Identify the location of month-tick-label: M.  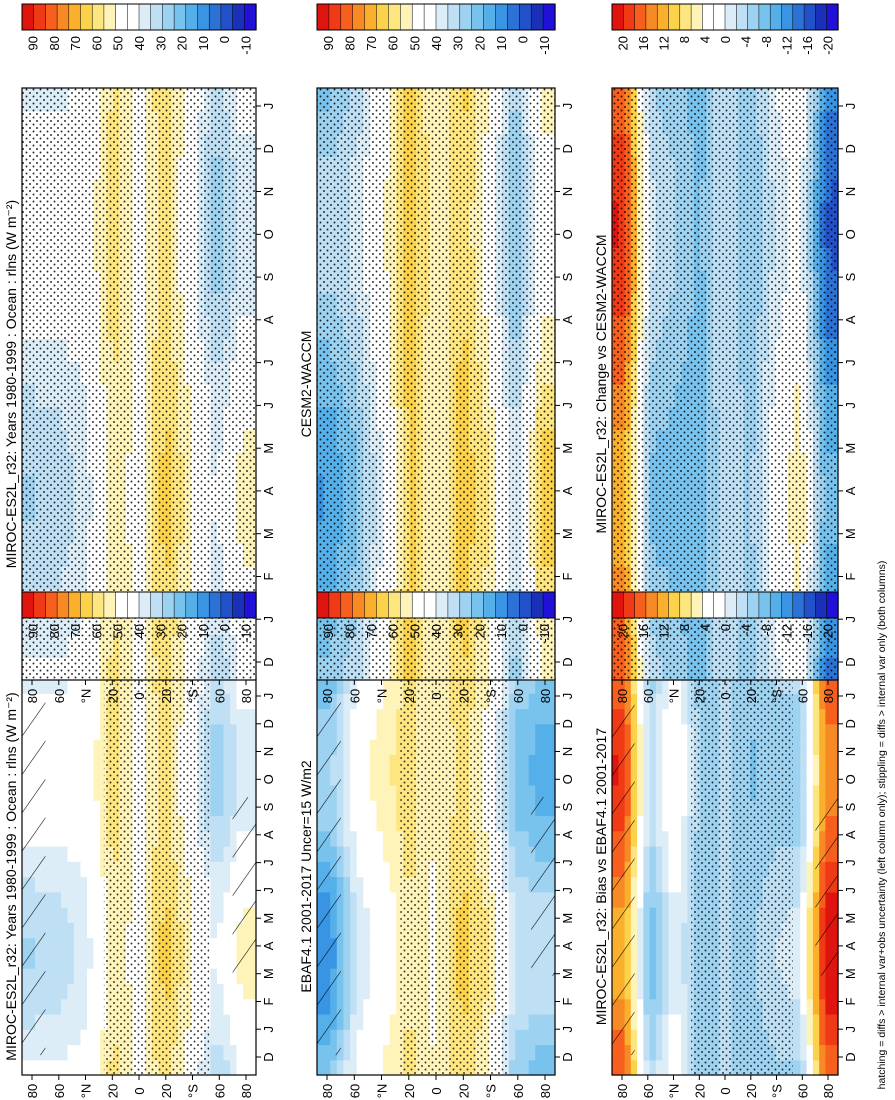
(268, 973).